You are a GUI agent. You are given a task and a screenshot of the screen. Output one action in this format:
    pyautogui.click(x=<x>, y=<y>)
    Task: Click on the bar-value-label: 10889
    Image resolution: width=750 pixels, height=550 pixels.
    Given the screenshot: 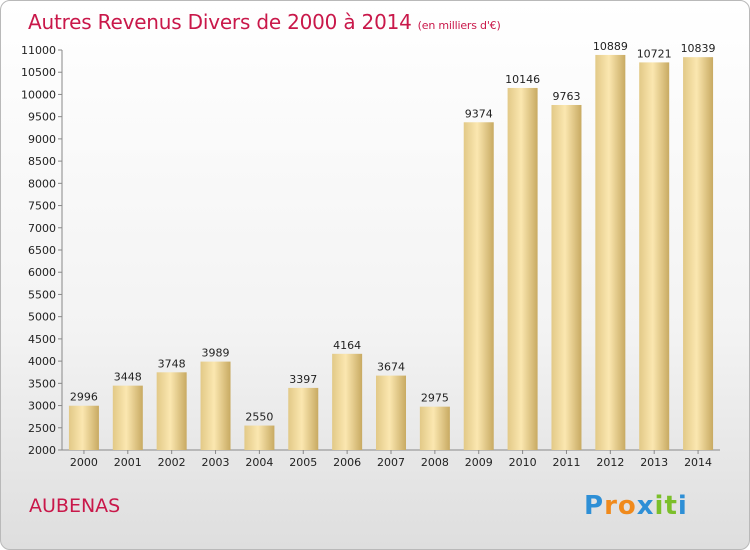 What is the action you would take?
    pyautogui.click(x=610, y=46)
    